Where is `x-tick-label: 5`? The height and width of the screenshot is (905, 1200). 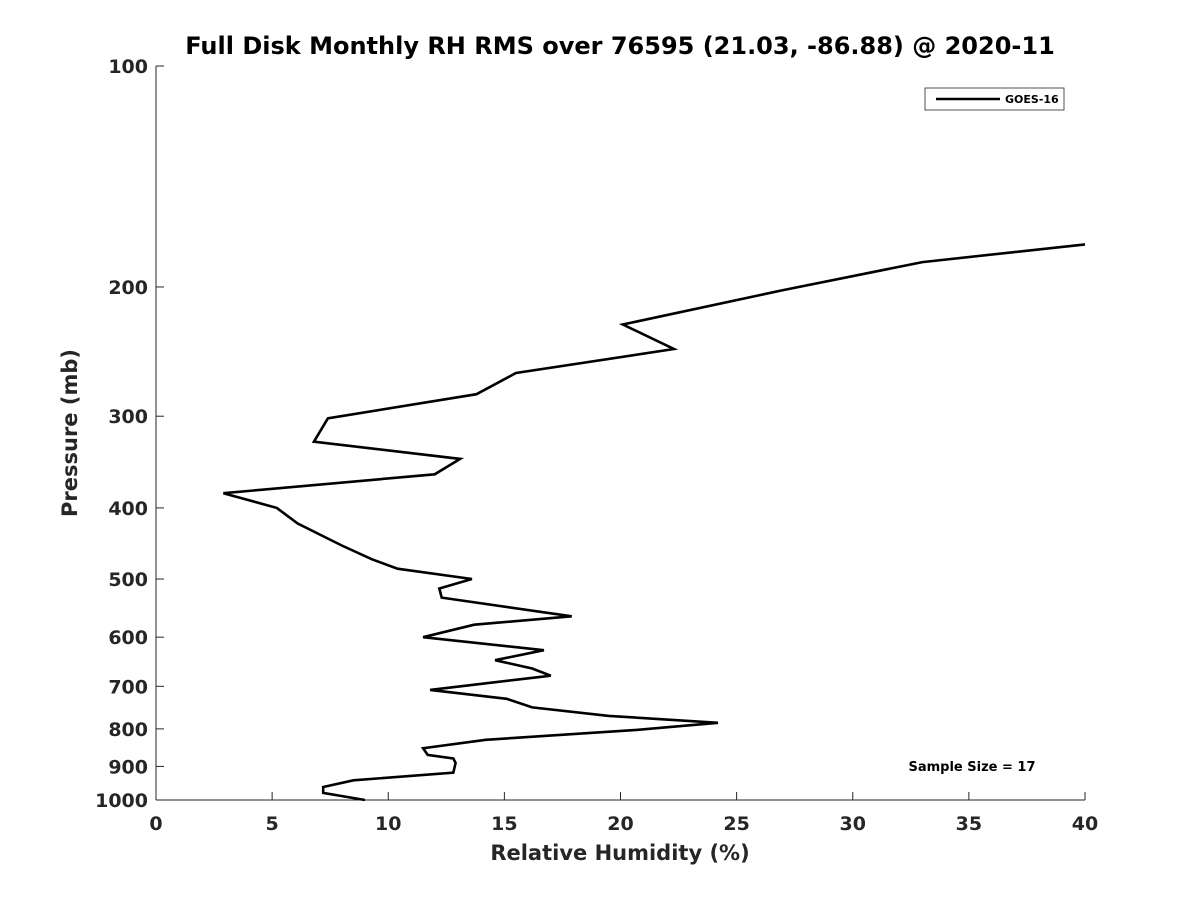
x-tick-label: 5 is located at coordinates (272, 824).